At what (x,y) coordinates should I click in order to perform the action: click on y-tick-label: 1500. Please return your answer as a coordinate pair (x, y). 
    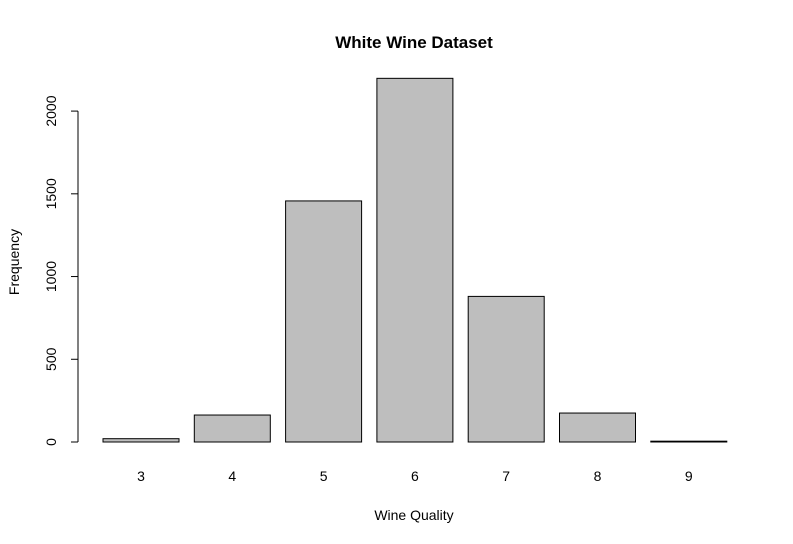
    Looking at the image, I should click on (51, 193).